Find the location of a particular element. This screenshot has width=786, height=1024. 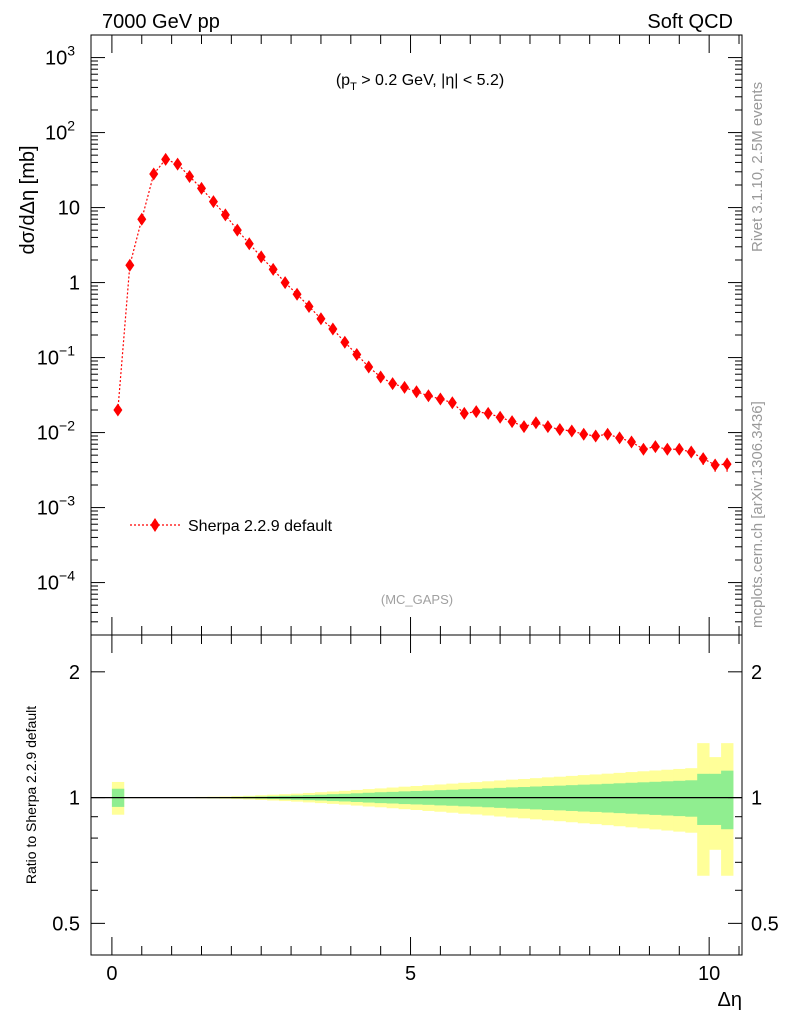

main-y-tick-label: 10⁻² is located at coordinates (56, 431).